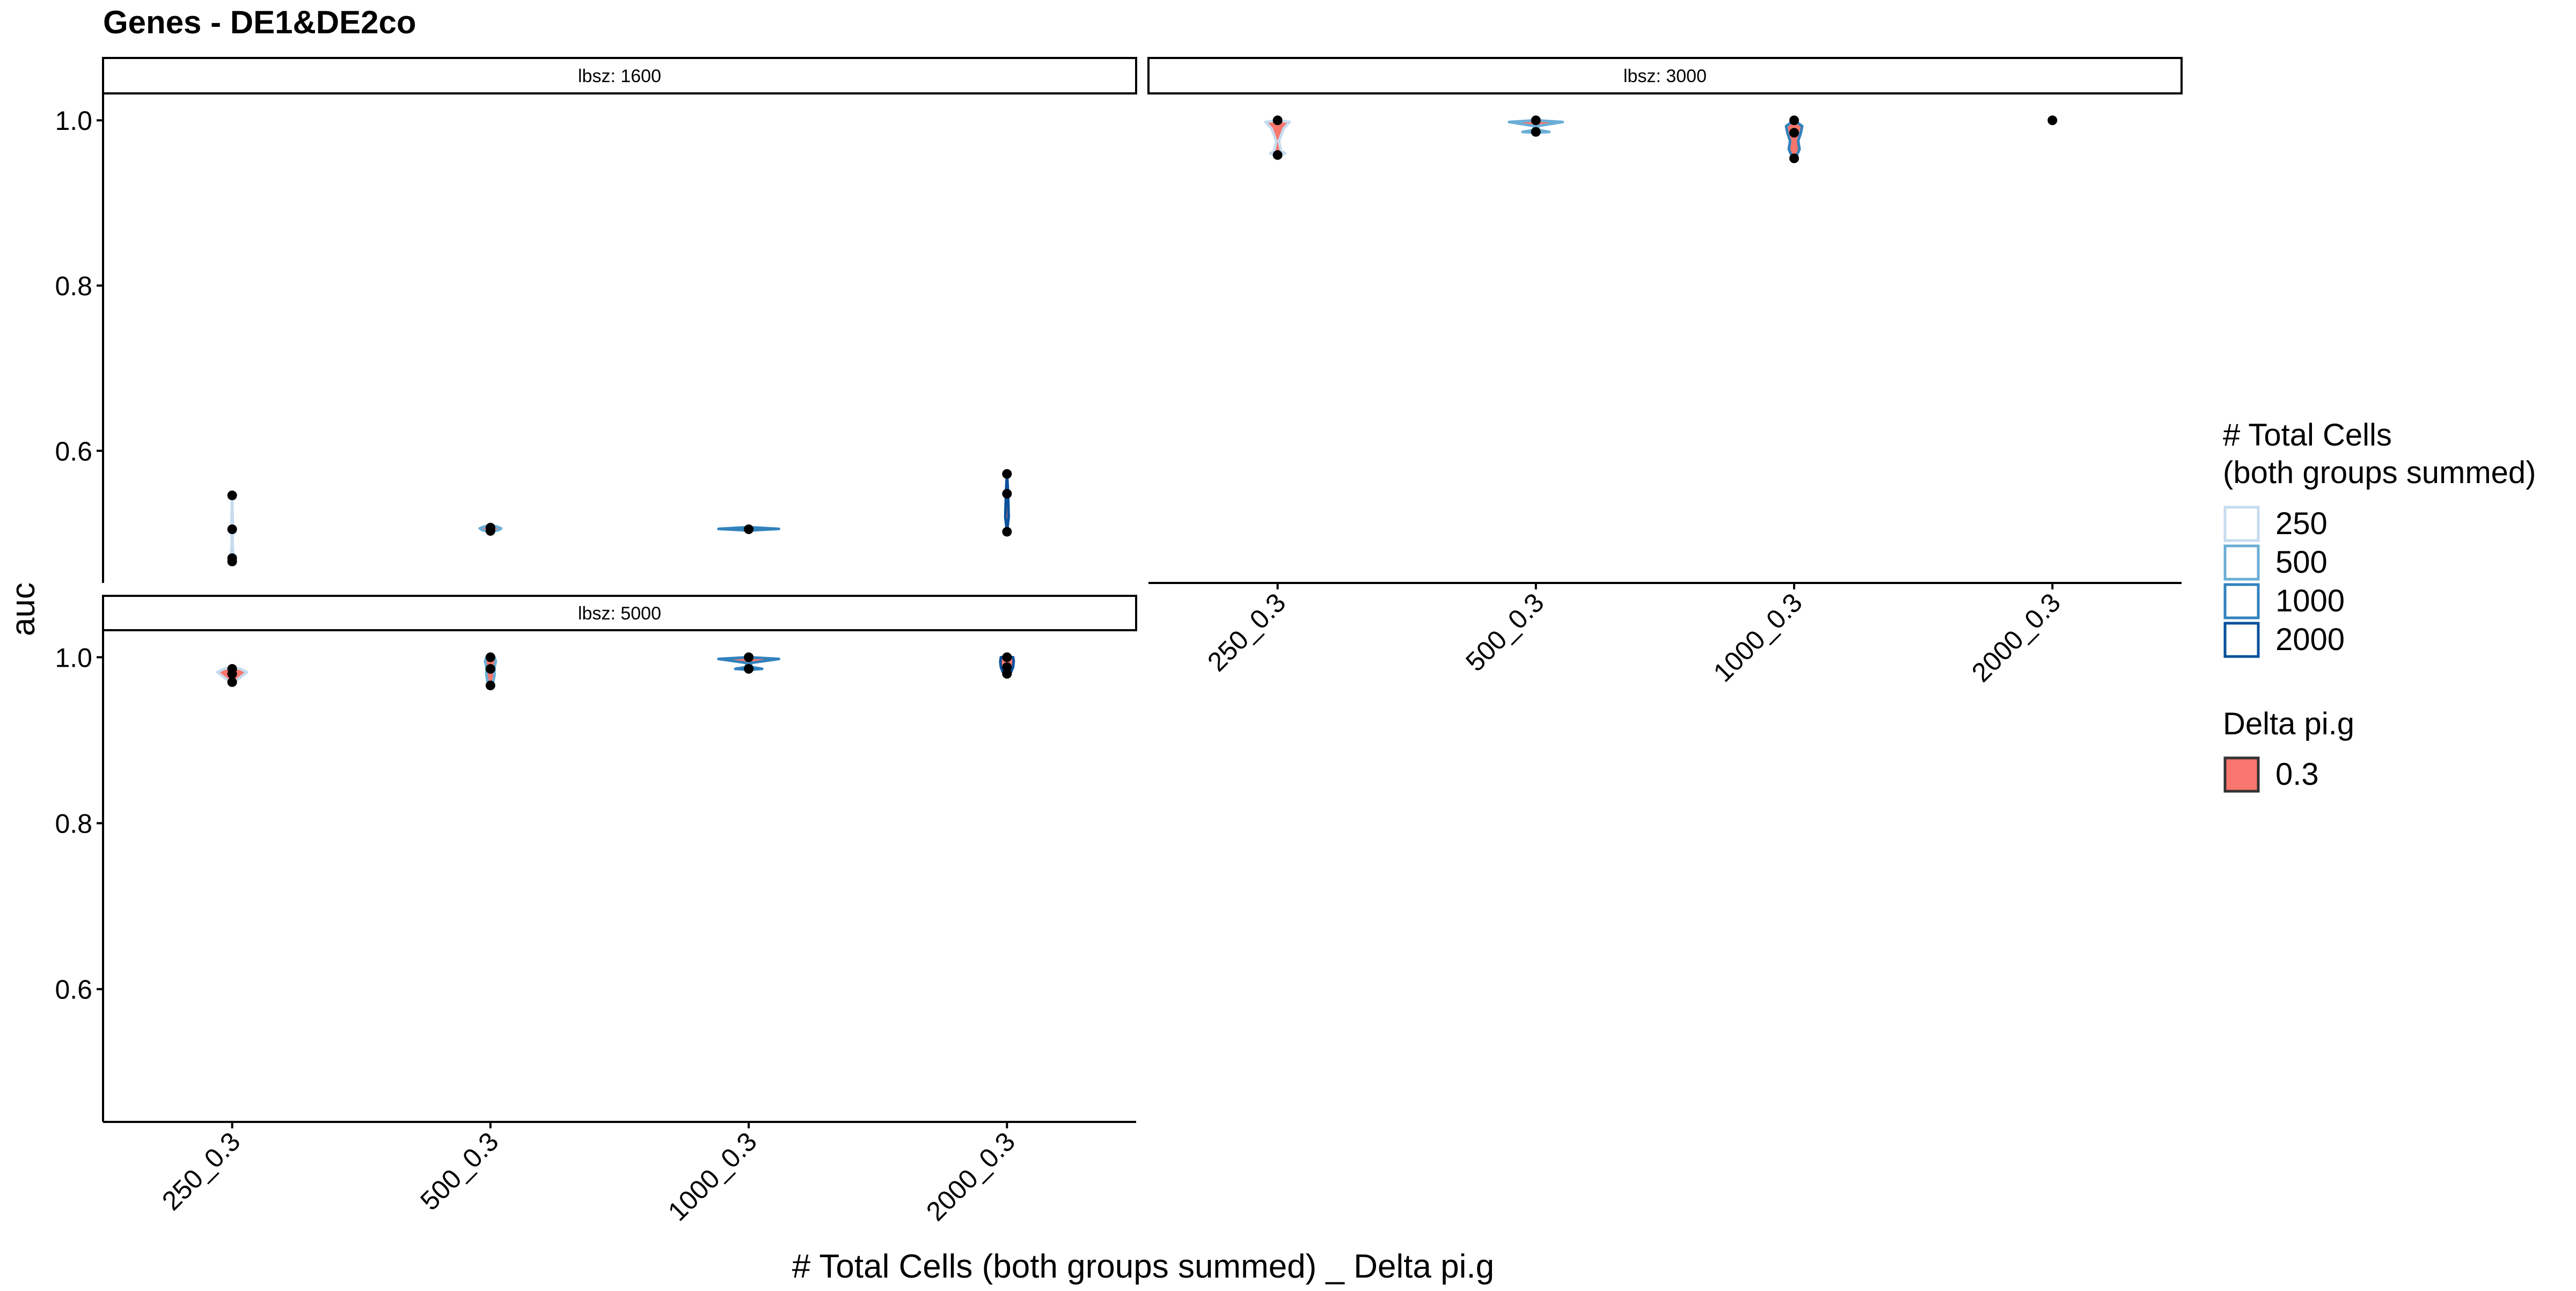 The image size is (2576, 1291). I want to click on legend-title: (both groups summed), so click(2379, 472).